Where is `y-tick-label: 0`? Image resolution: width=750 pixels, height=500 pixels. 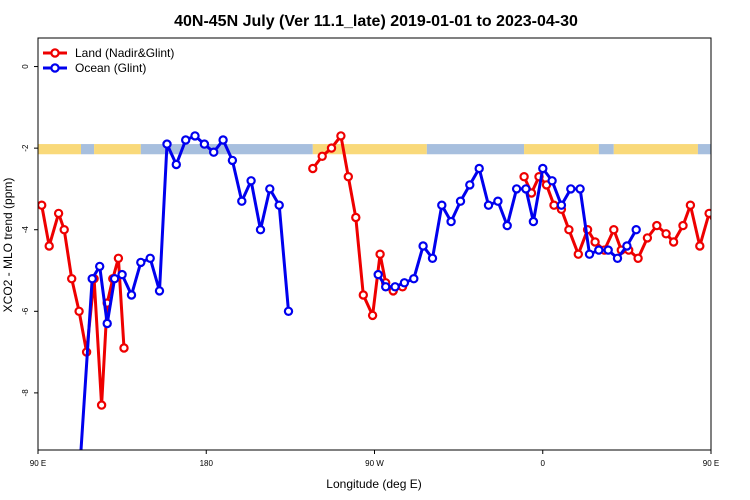 y-tick-label: 0 is located at coordinates (25, 66).